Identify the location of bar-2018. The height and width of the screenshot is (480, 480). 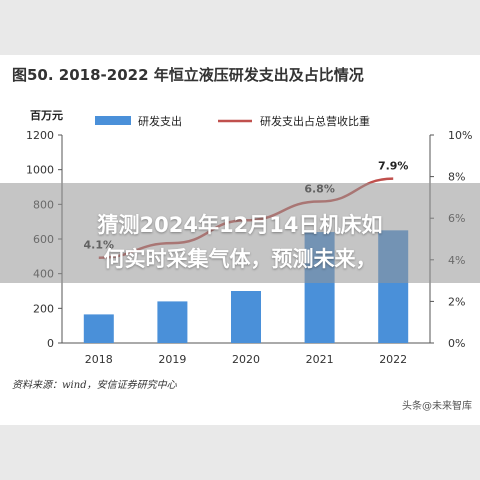
(98, 328).